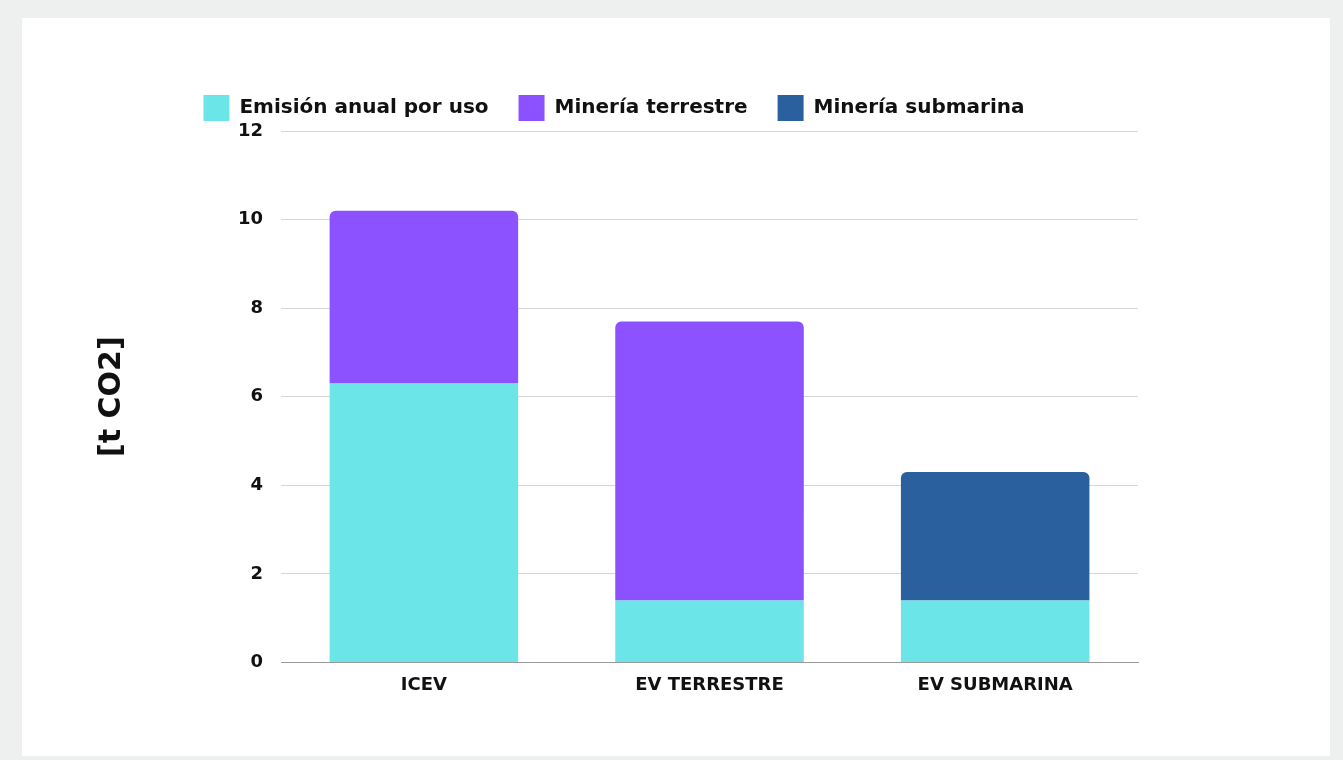 The height and width of the screenshot is (760, 1343). I want to click on y-tick-label: 4, so click(257, 483).